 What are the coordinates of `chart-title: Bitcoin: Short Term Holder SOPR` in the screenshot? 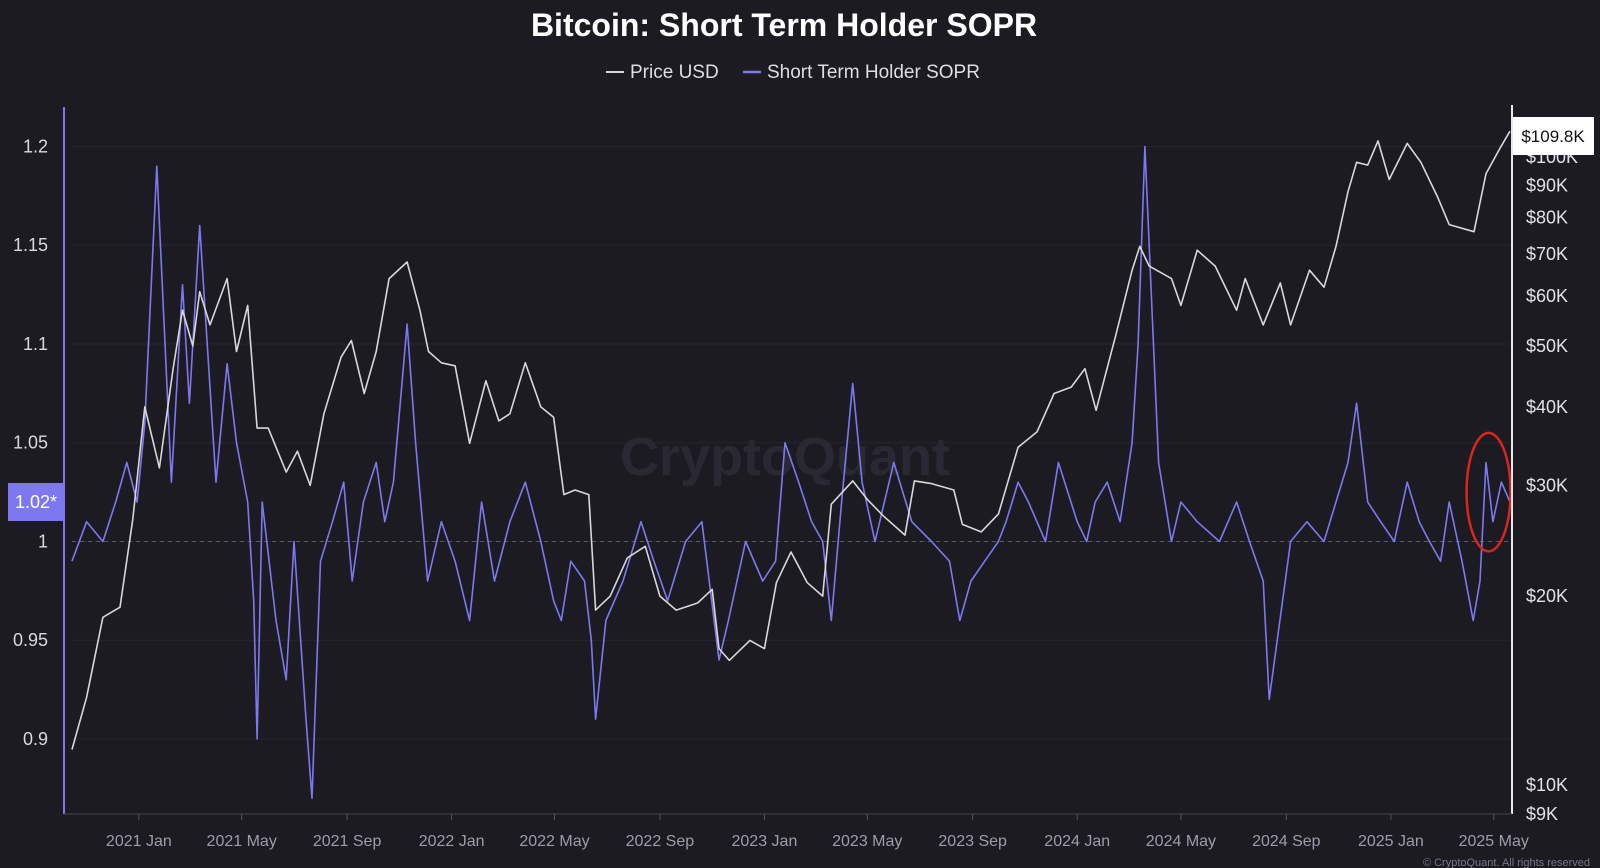 It's located at (784, 25).